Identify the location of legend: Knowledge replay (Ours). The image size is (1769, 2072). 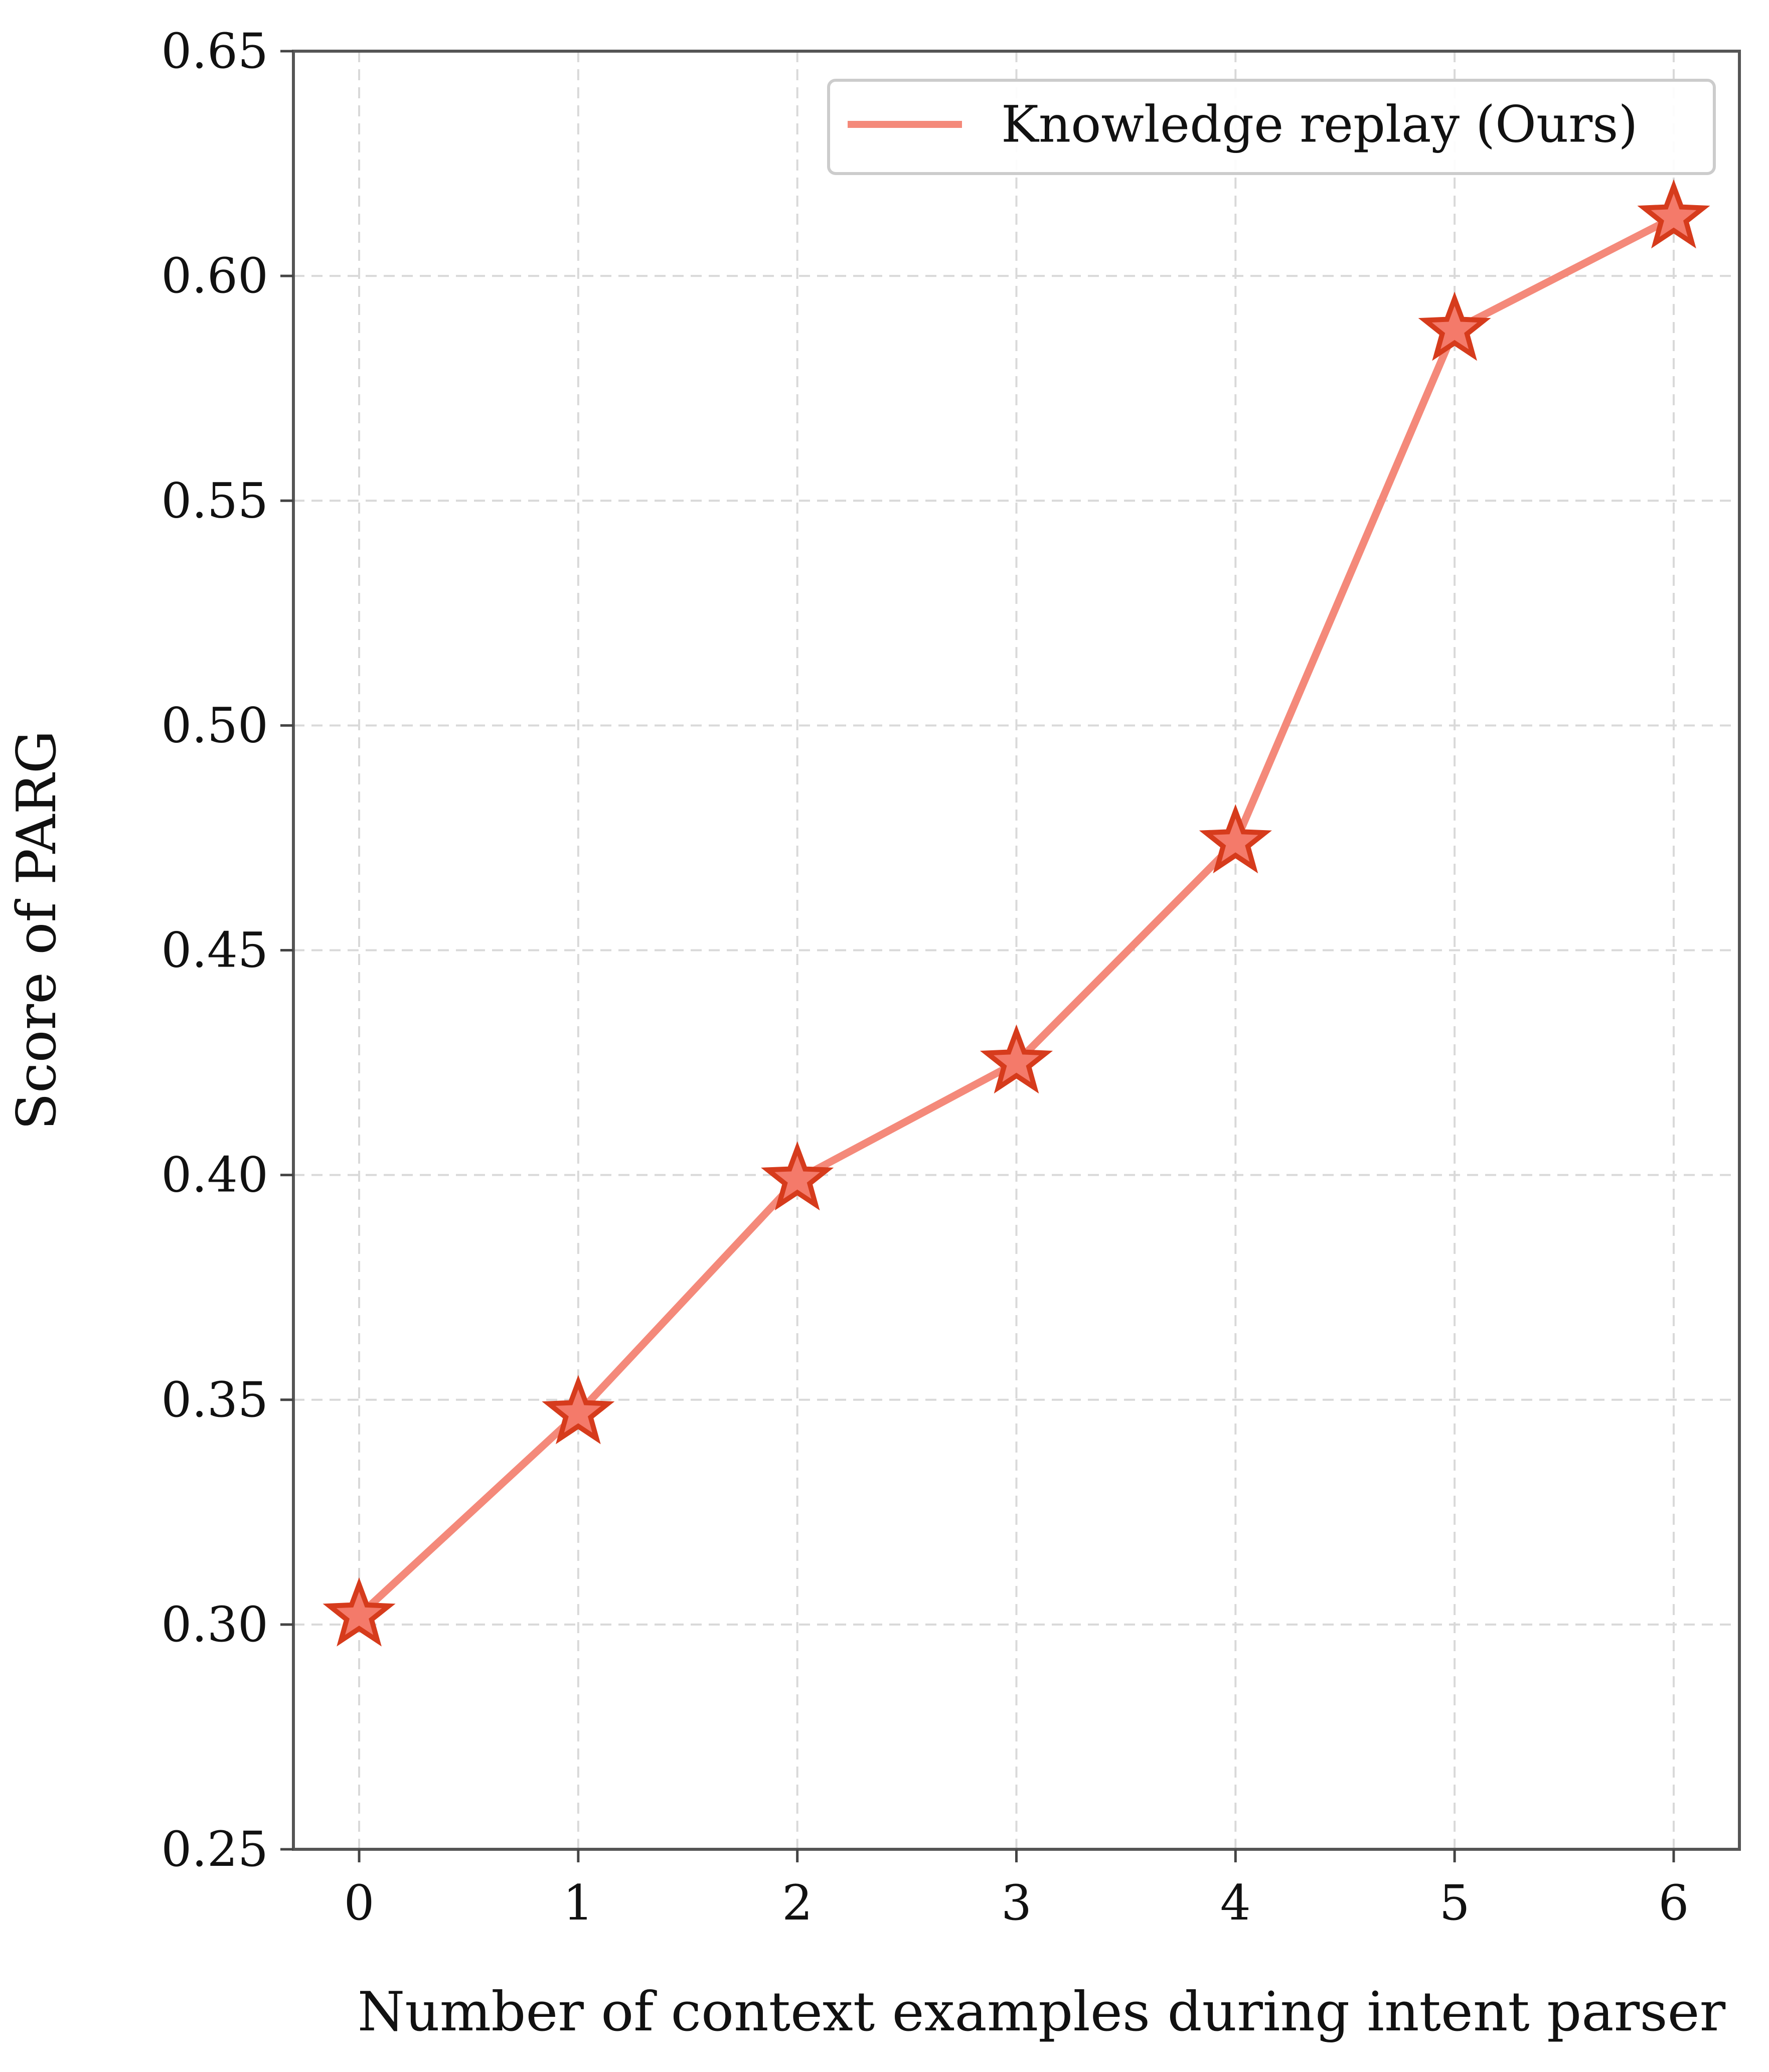
(1271, 127).